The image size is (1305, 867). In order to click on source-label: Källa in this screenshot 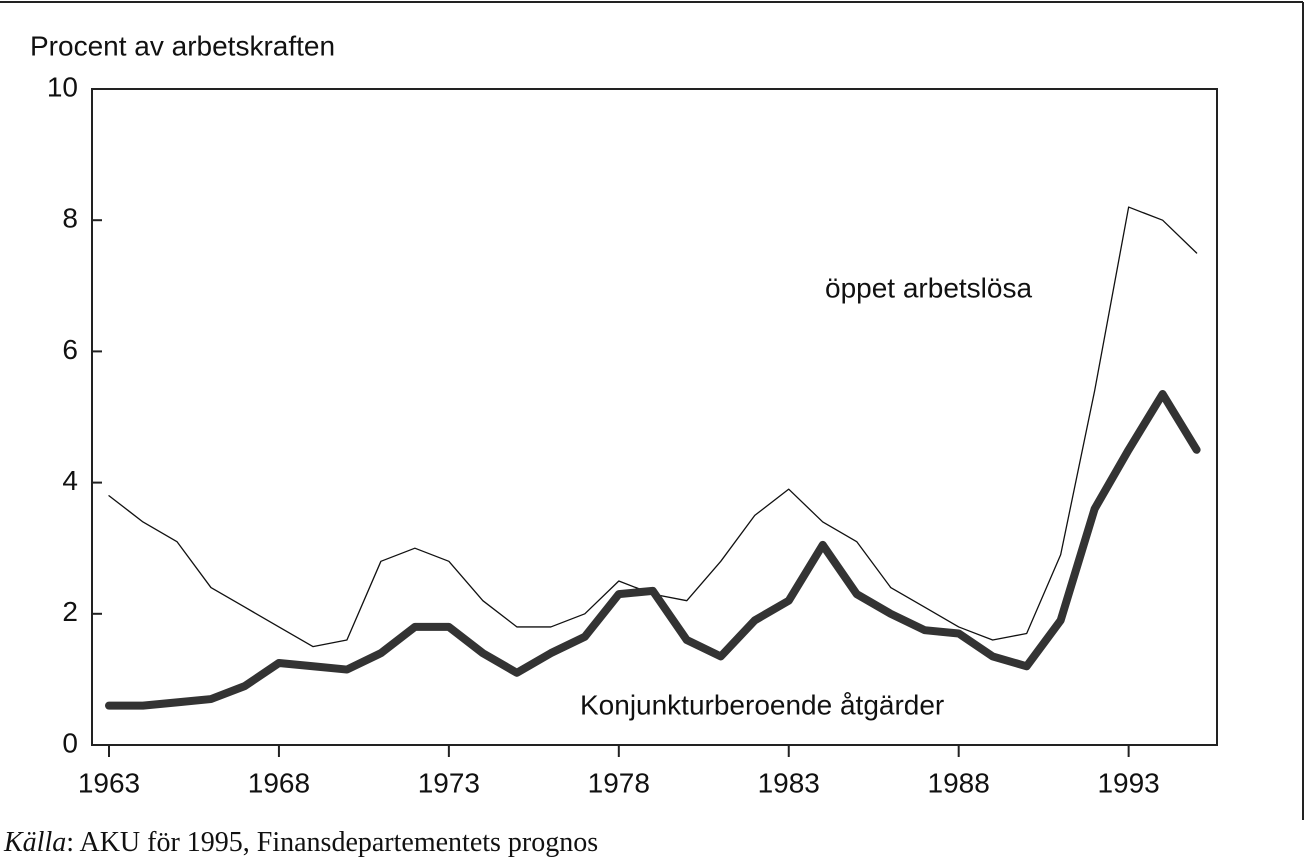, I will do `click(34, 842)`.